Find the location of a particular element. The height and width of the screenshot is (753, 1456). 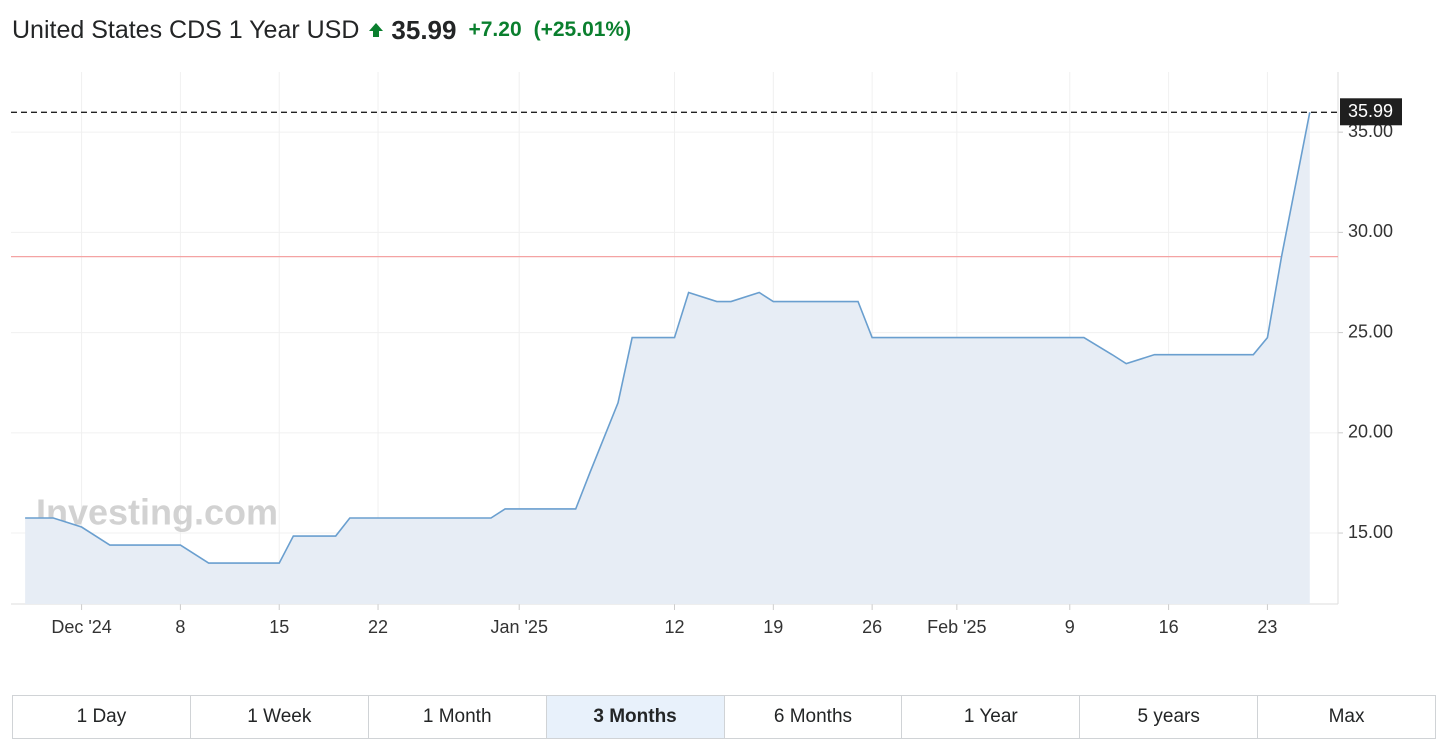

x-tick-label: 12 is located at coordinates (674, 627).